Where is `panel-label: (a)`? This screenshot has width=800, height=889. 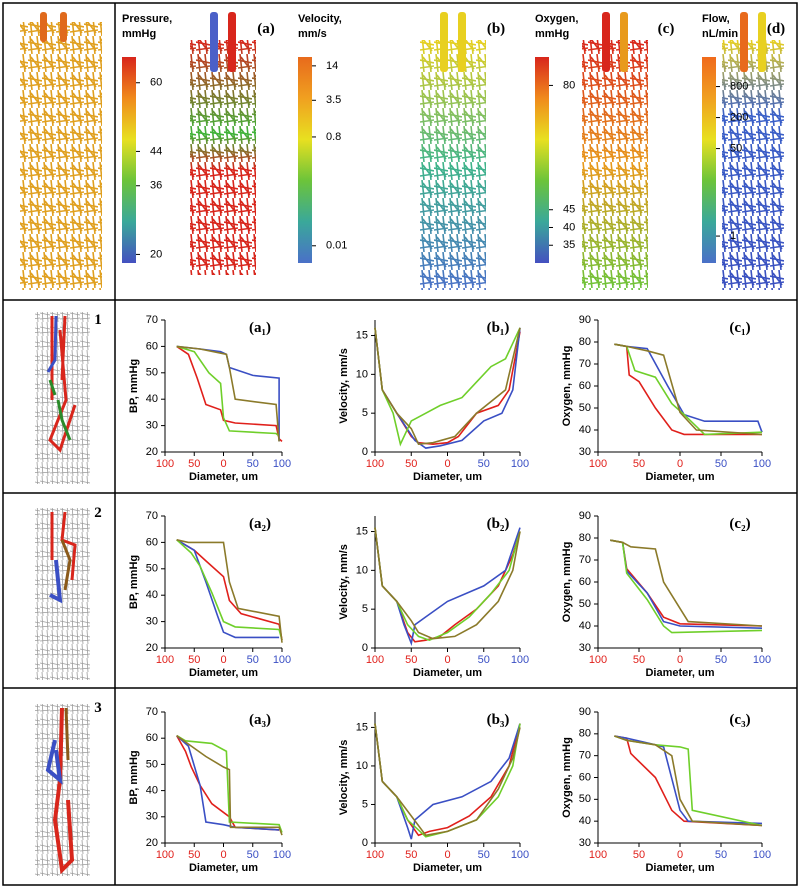
panel-label: (a) is located at coordinates (266, 29).